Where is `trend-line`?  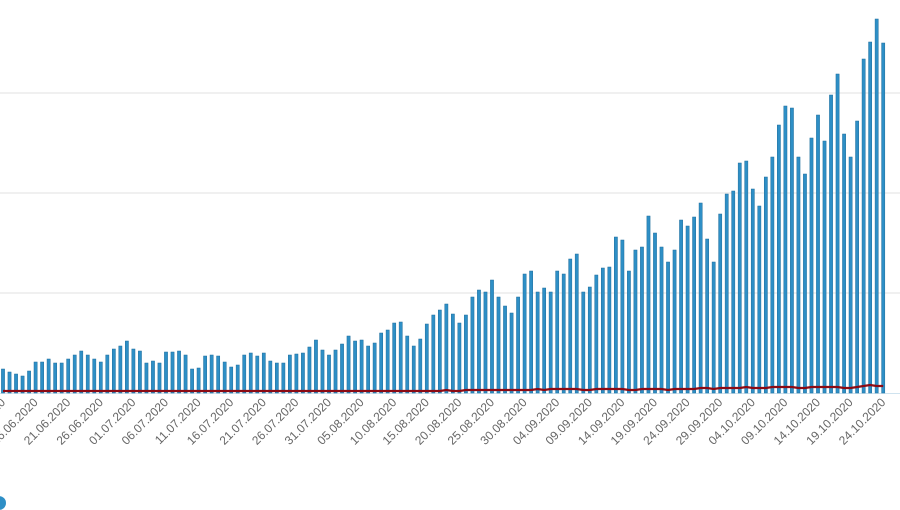 trend-line is located at coordinates (443, 388).